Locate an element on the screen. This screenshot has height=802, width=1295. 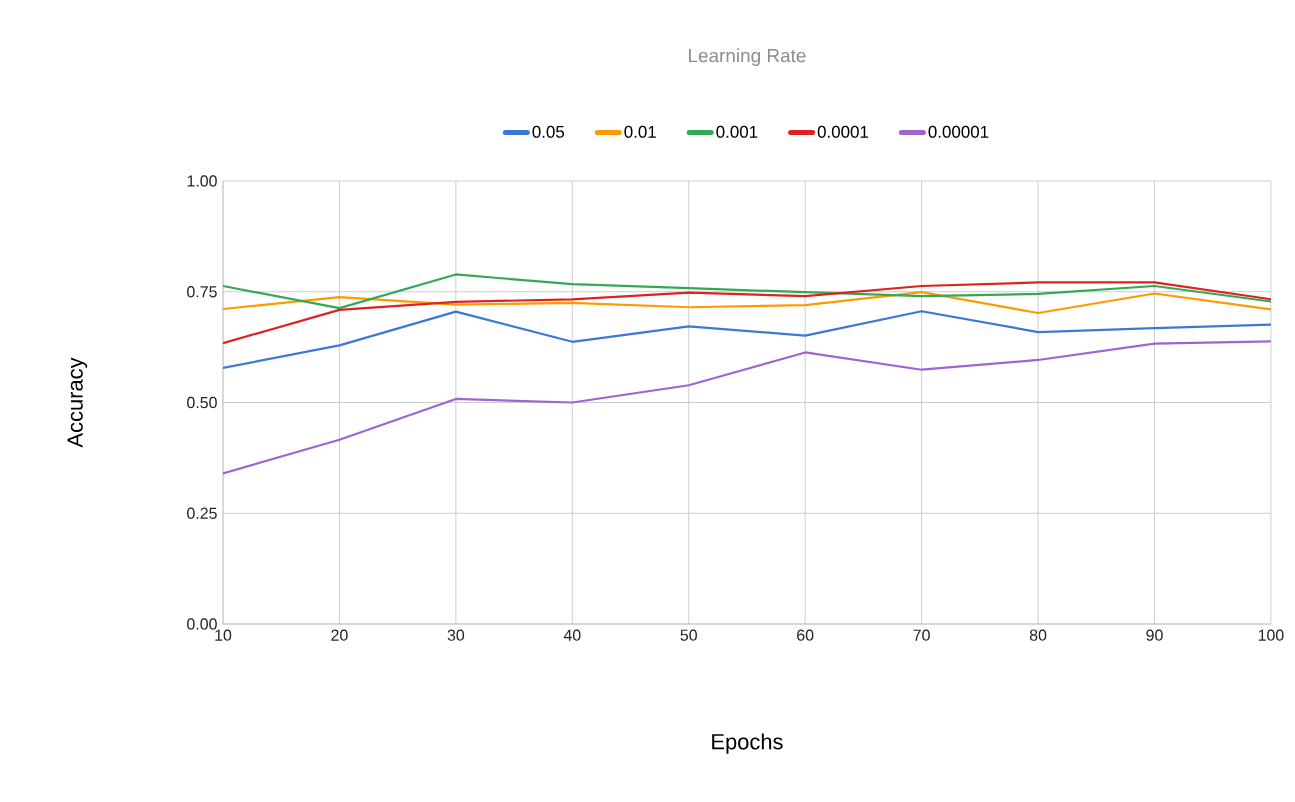
x-tick-label: 50 is located at coordinates (688, 635).